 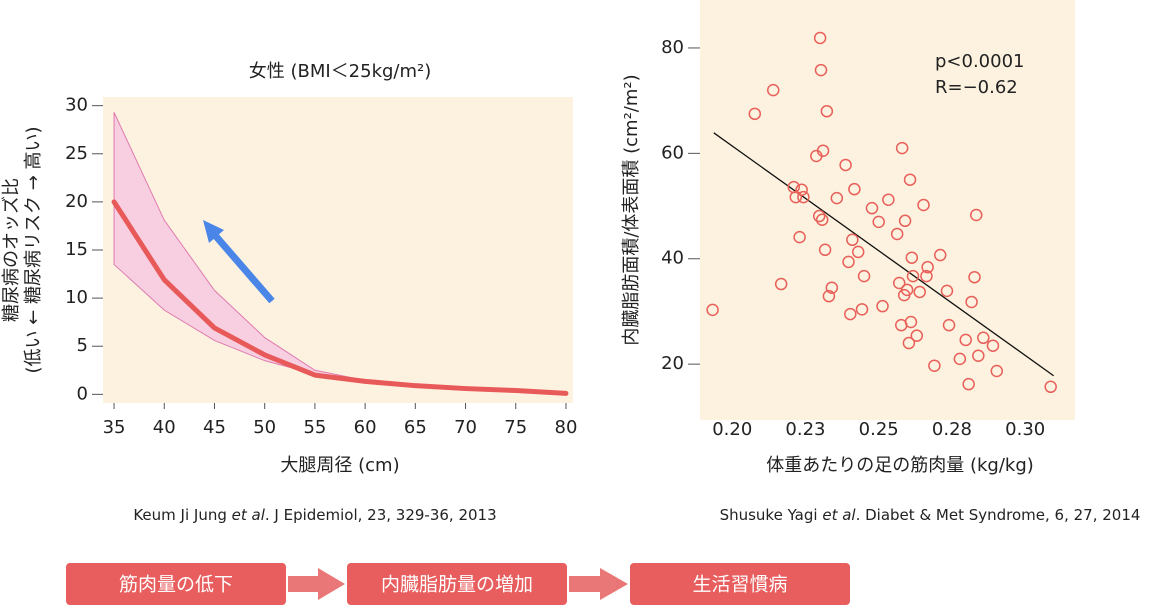 I want to click on x-tick-label: 0.28, so click(x=952, y=429).